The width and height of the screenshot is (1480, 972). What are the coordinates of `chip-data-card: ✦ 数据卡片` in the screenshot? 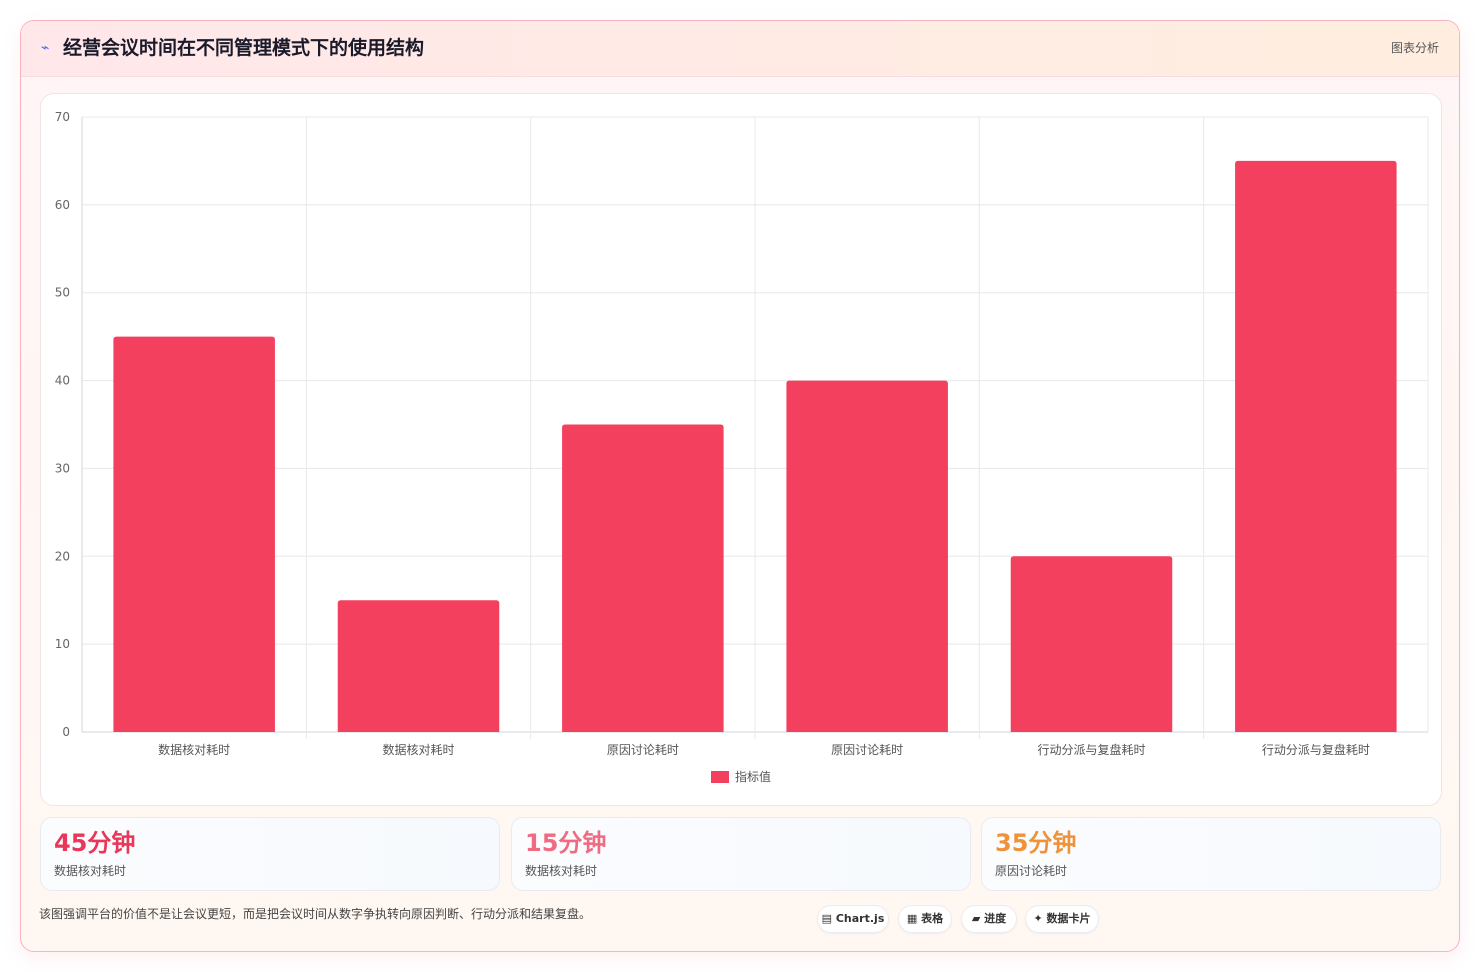 It's located at (1062, 919).